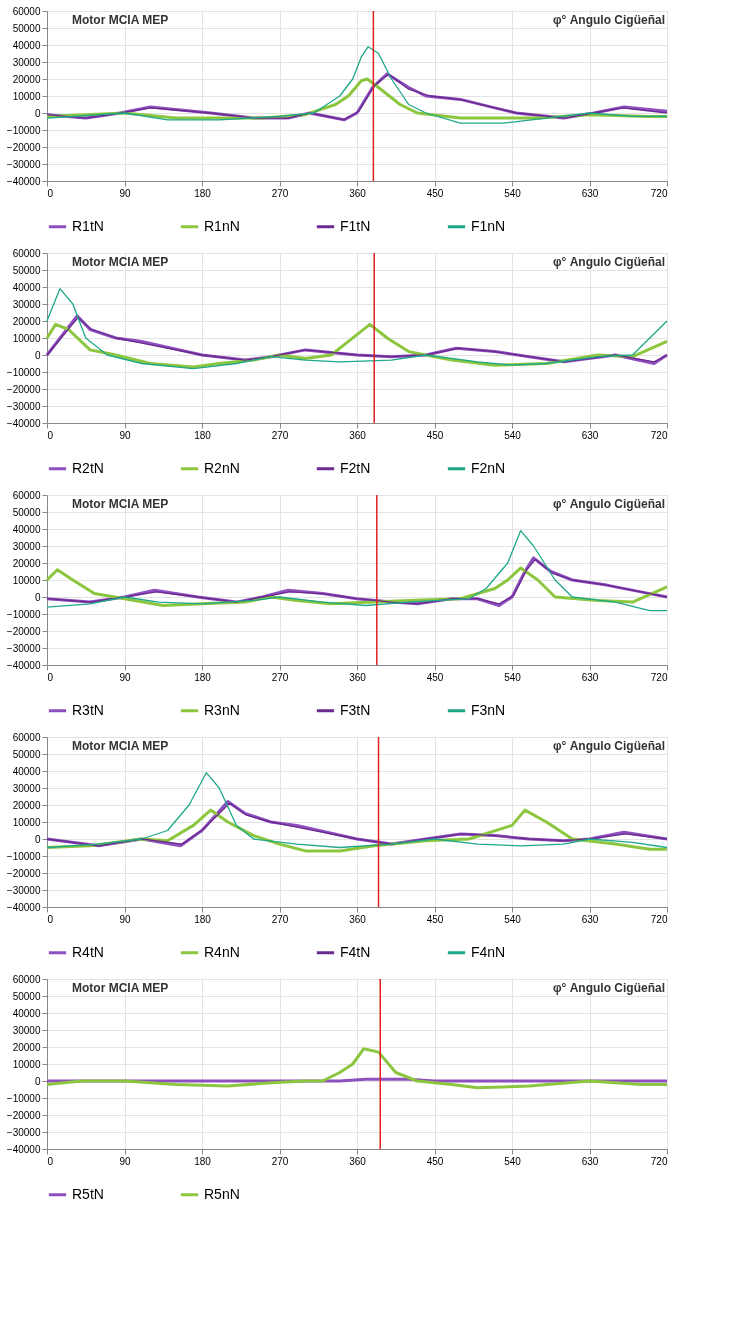 The image size is (736, 1325). I want to click on legend-label: F2nN, so click(488, 467).